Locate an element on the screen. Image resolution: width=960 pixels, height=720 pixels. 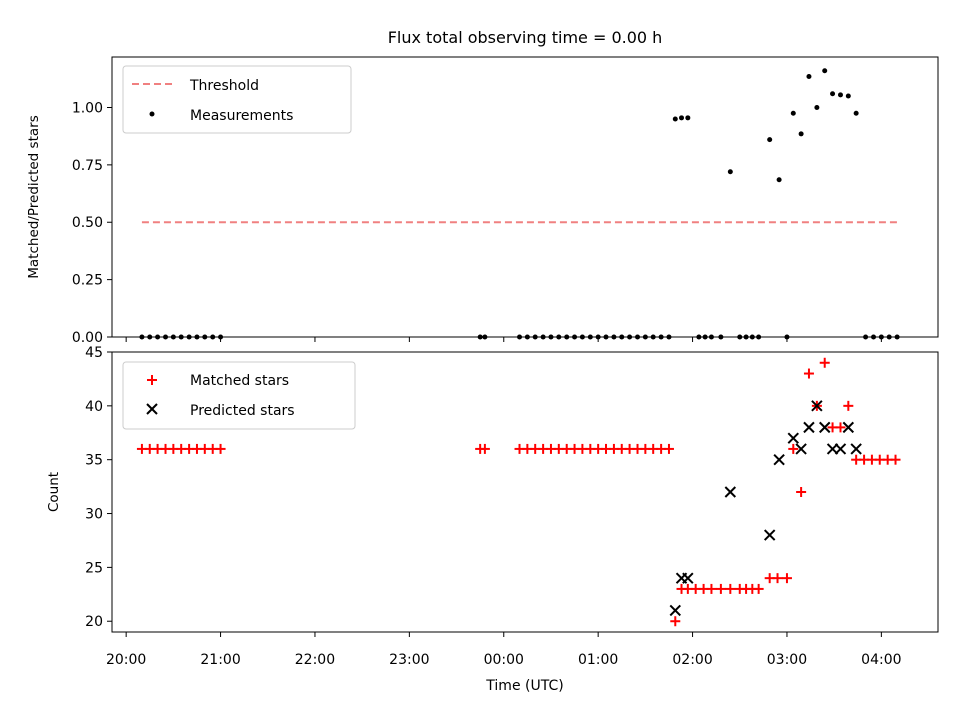
top-y-tick-label: 0.25 is located at coordinates (87, 281).